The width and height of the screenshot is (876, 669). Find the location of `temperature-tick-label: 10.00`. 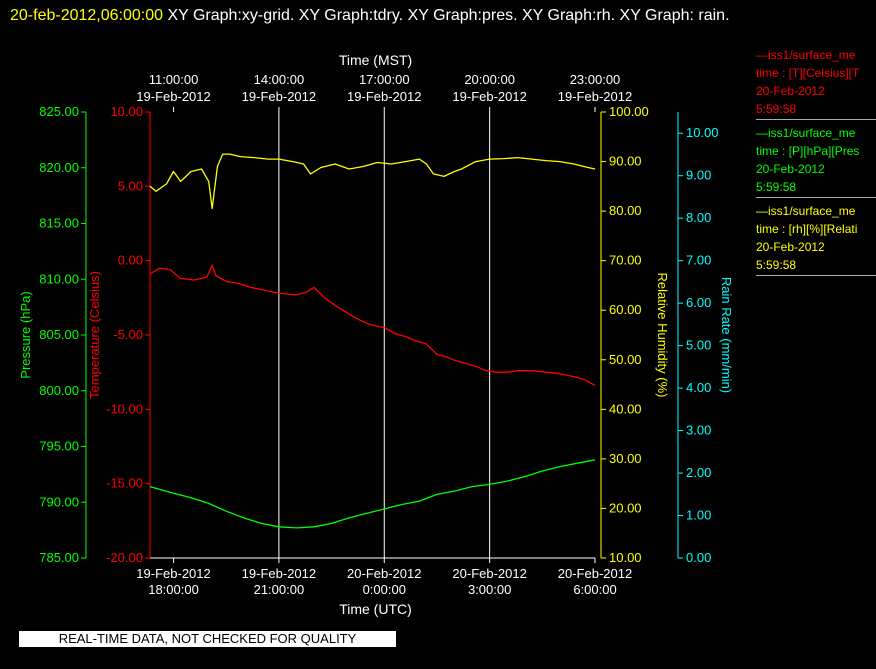

temperature-tick-label: 10.00 is located at coordinates (126, 111).